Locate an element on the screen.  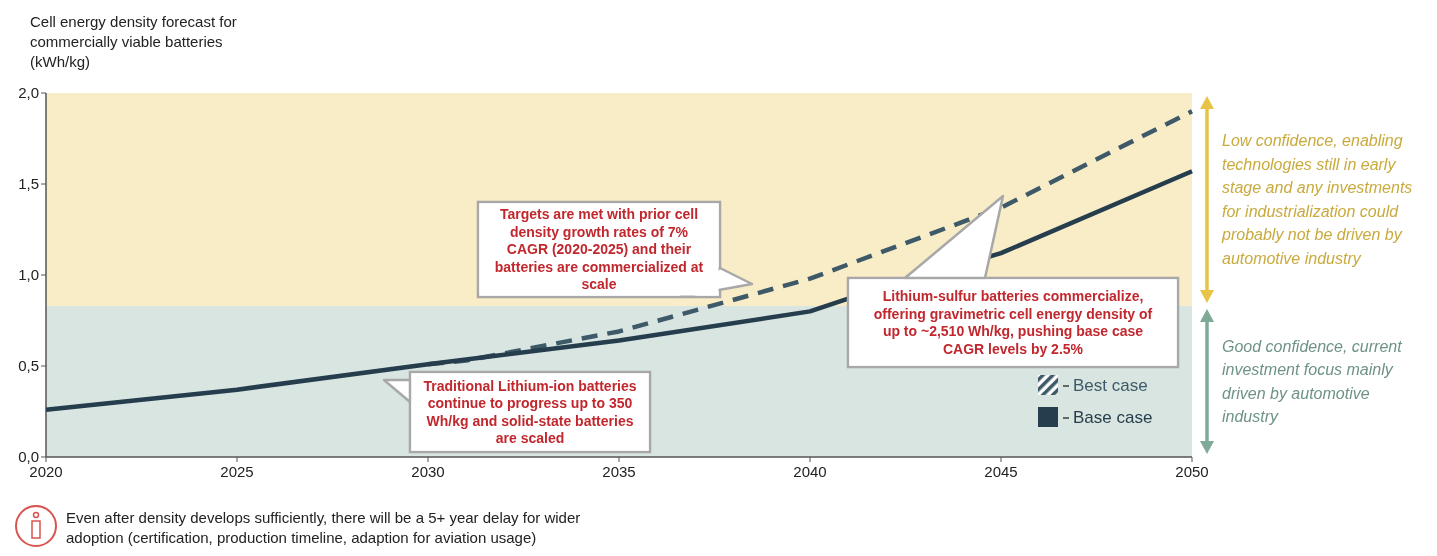
y-tick-label: 2,0 is located at coordinates (28, 93).